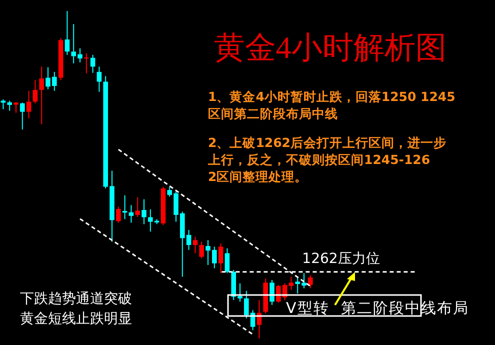 The image size is (495, 345). I want to click on annotation: 1、黄金4小时暂时止跌，回落1250 1245, so click(332, 96).